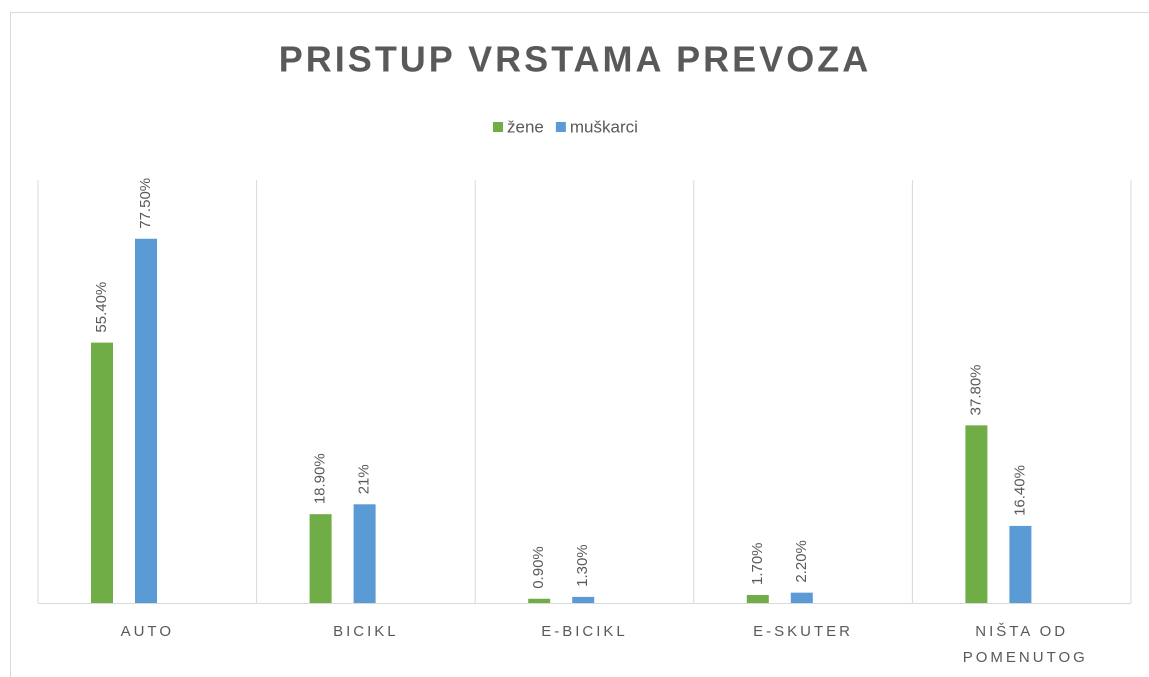  Describe the element at coordinates (1019, 490) in the screenshot. I see `value-label: 16.40%` at that location.